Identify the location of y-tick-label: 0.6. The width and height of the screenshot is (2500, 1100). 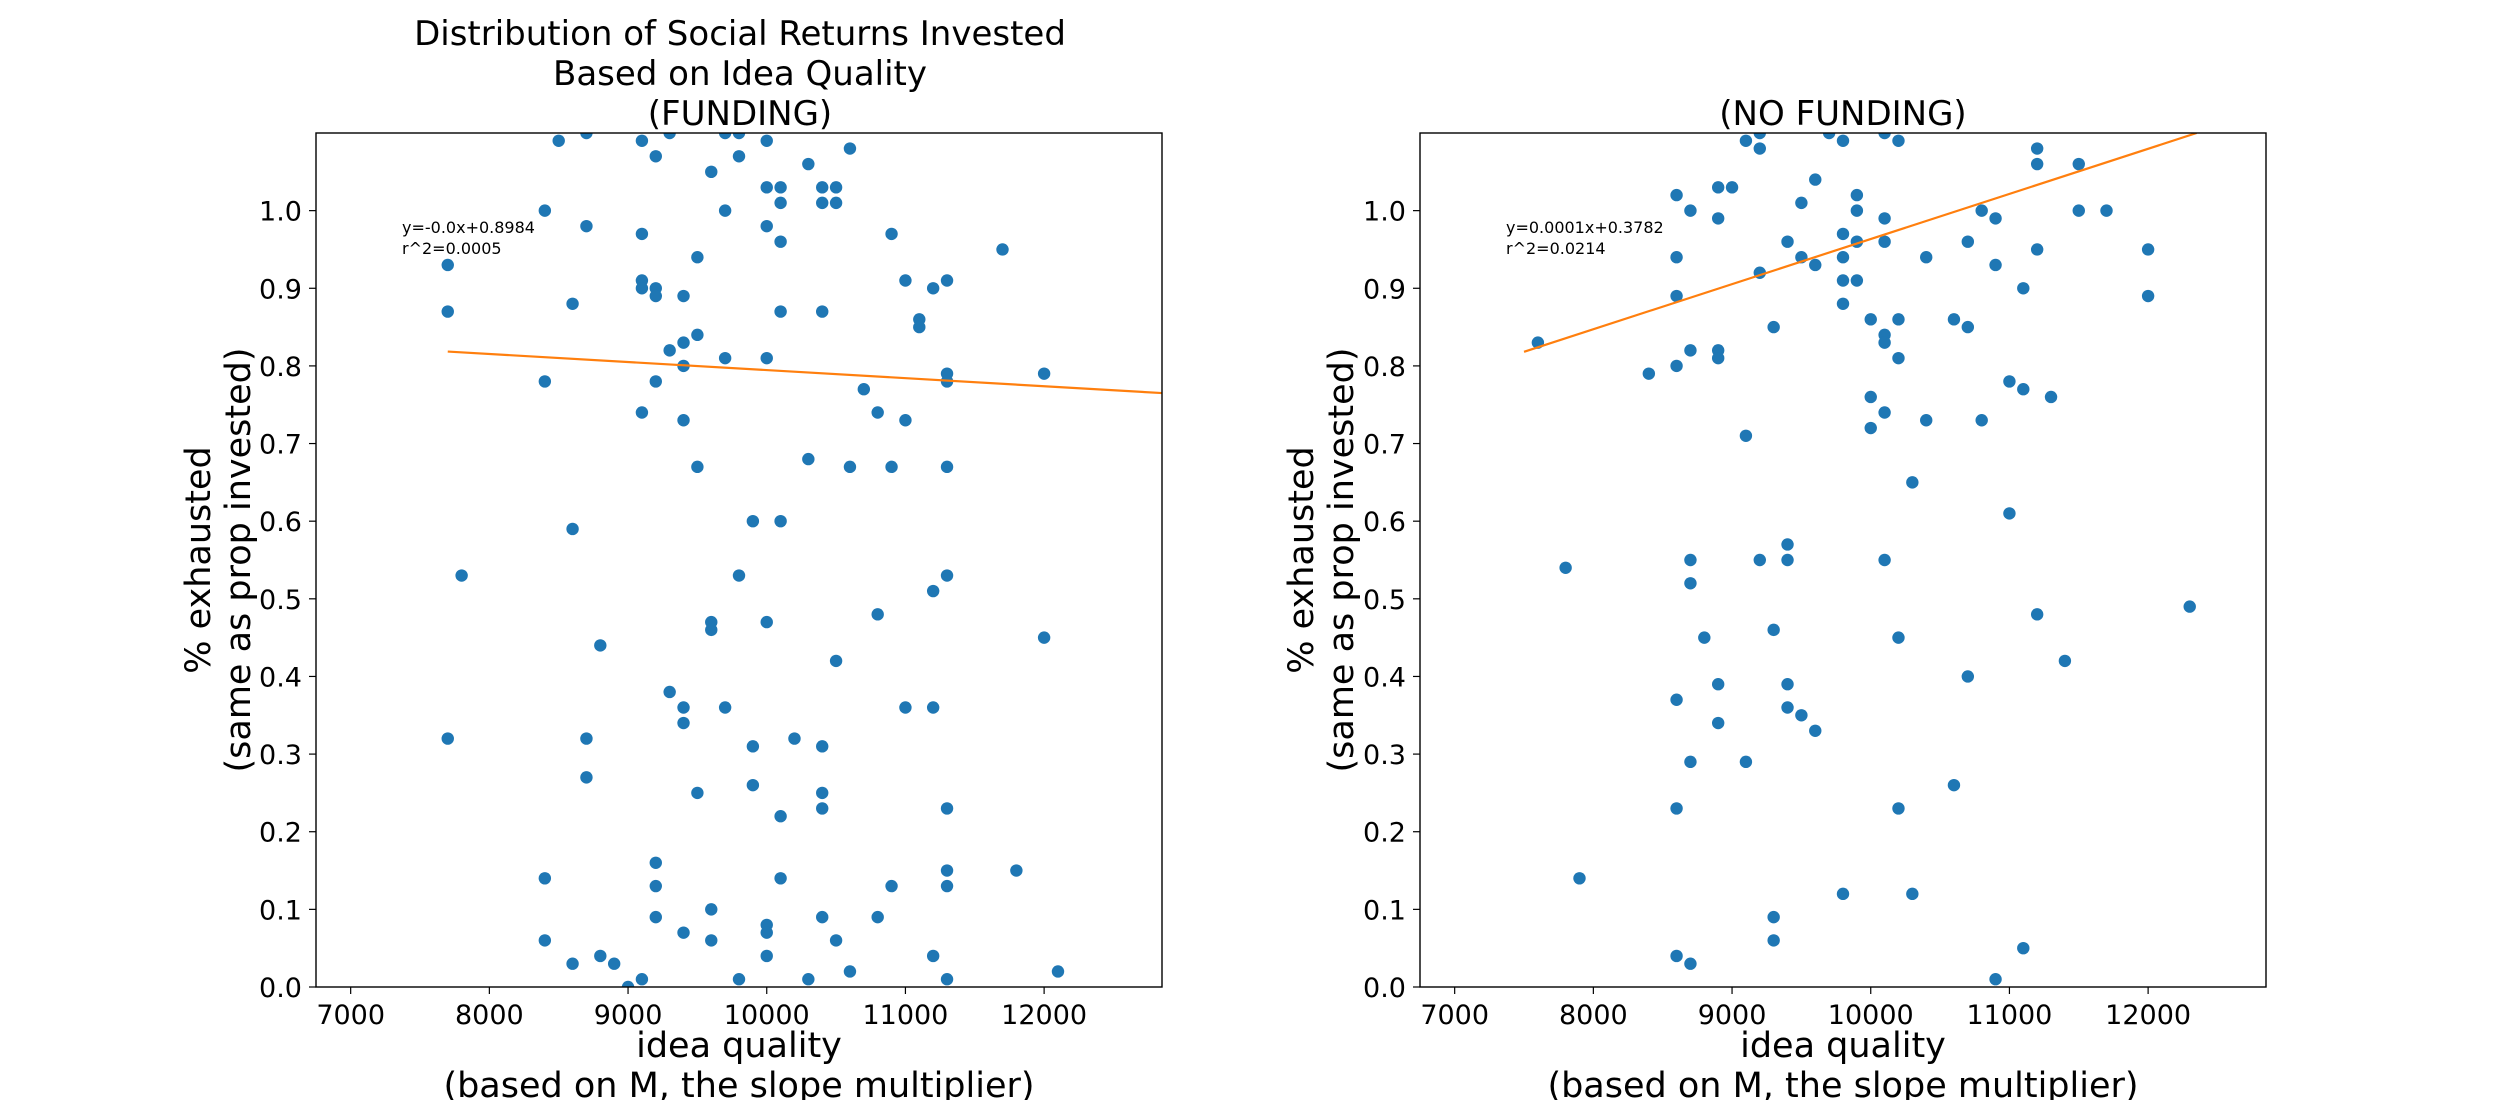
(1384, 522).